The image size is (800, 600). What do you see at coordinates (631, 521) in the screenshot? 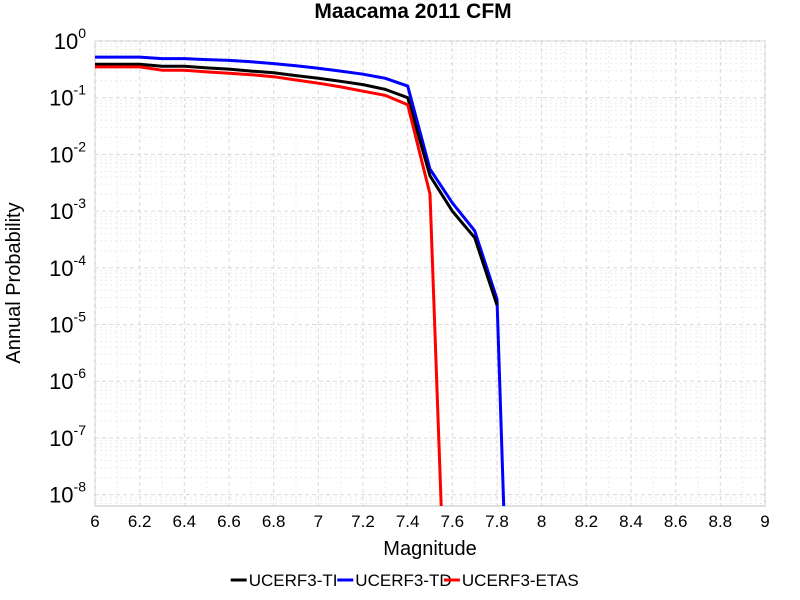
I see `x-tick-label: 8.4` at bounding box center [631, 521].